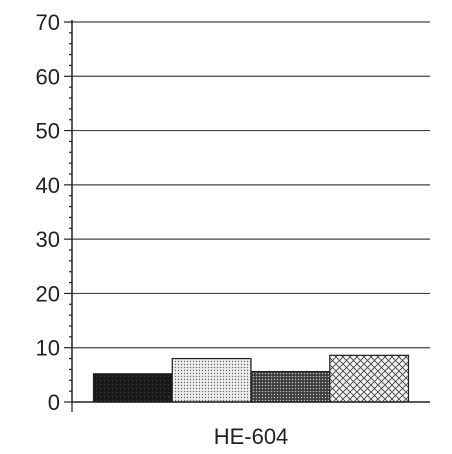  Describe the element at coordinates (48, 348) in the screenshot. I see `y-tick-label: 10` at that location.